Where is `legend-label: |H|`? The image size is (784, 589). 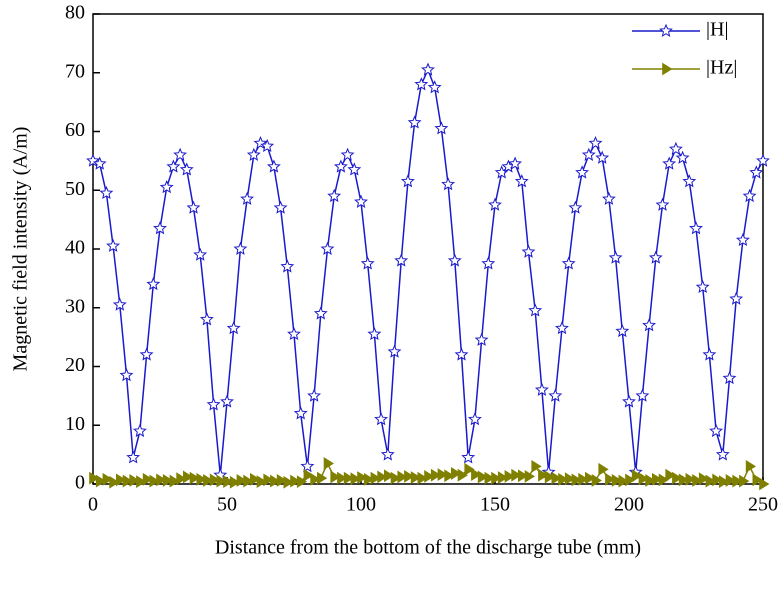
legend-label: |H| is located at coordinates (717, 30).